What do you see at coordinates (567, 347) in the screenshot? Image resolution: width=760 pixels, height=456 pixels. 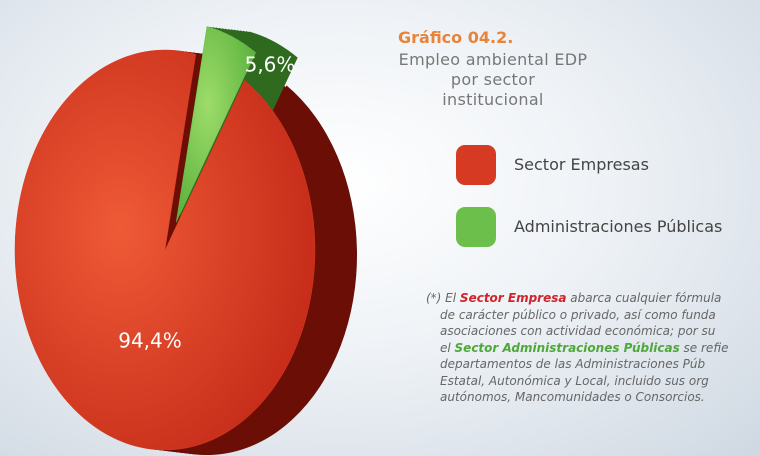 I see `footnote-text: Sector Administraciones Públicas` at bounding box center [567, 347].